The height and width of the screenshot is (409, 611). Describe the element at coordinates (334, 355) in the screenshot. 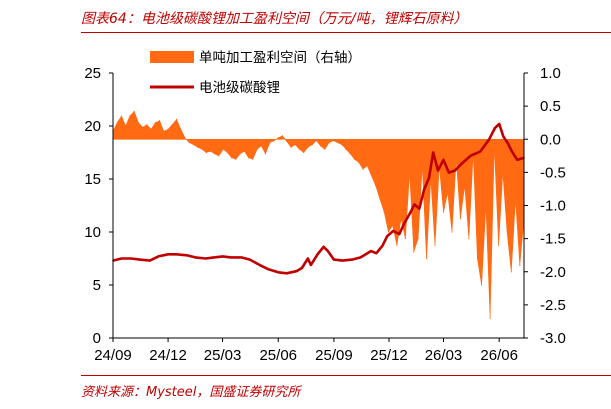

I see `x-tick-label: 25/09` at that location.